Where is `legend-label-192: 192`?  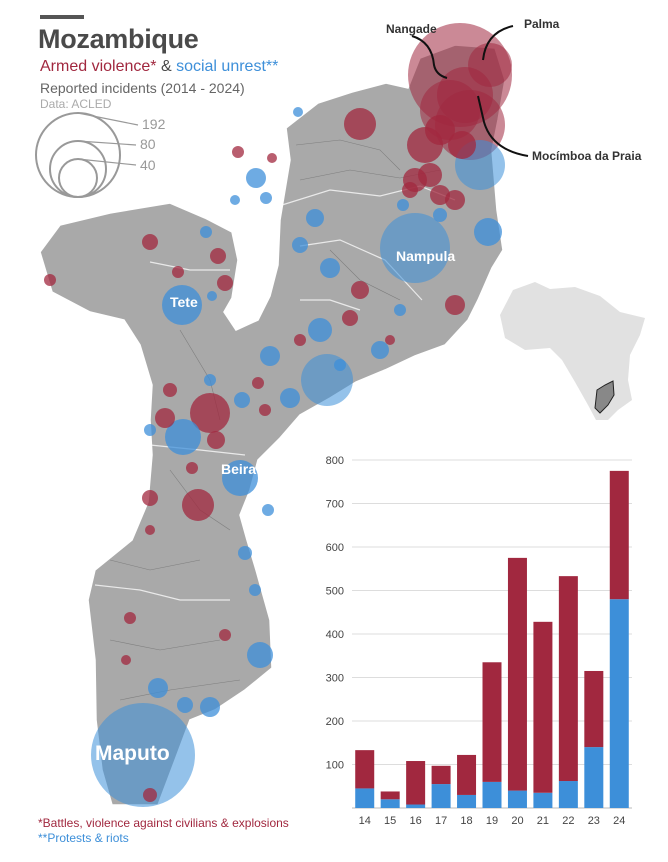 legend-label-192: 192 is located at coordinates (154, 124).